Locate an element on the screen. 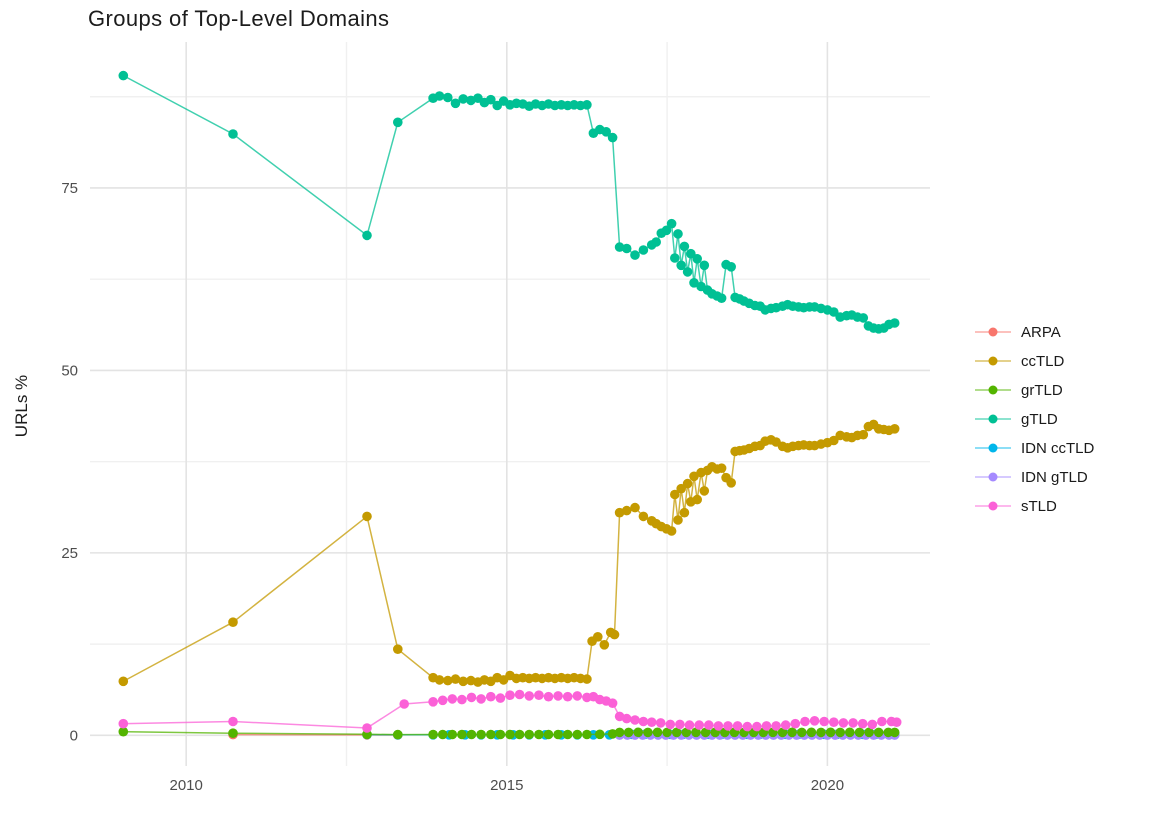 The height and width of the screenshot is (827, 1164). legend-label: IDN ccTLD is located at coordinates (1058, 448).